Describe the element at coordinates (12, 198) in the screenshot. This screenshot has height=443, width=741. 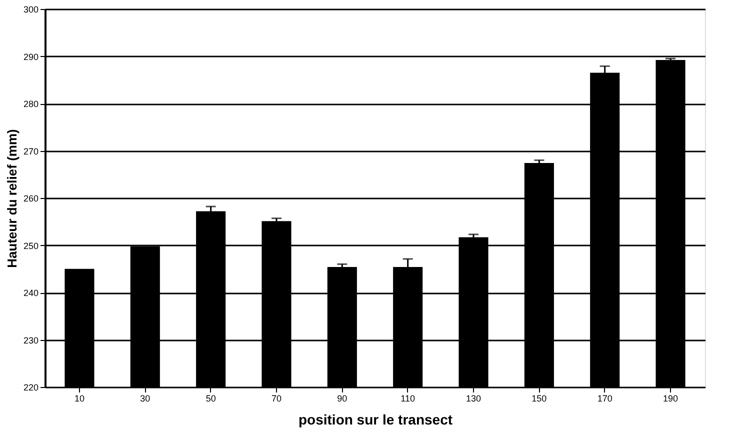
I see `y-axis-title: Hauteur du relief (mm)` at that location.